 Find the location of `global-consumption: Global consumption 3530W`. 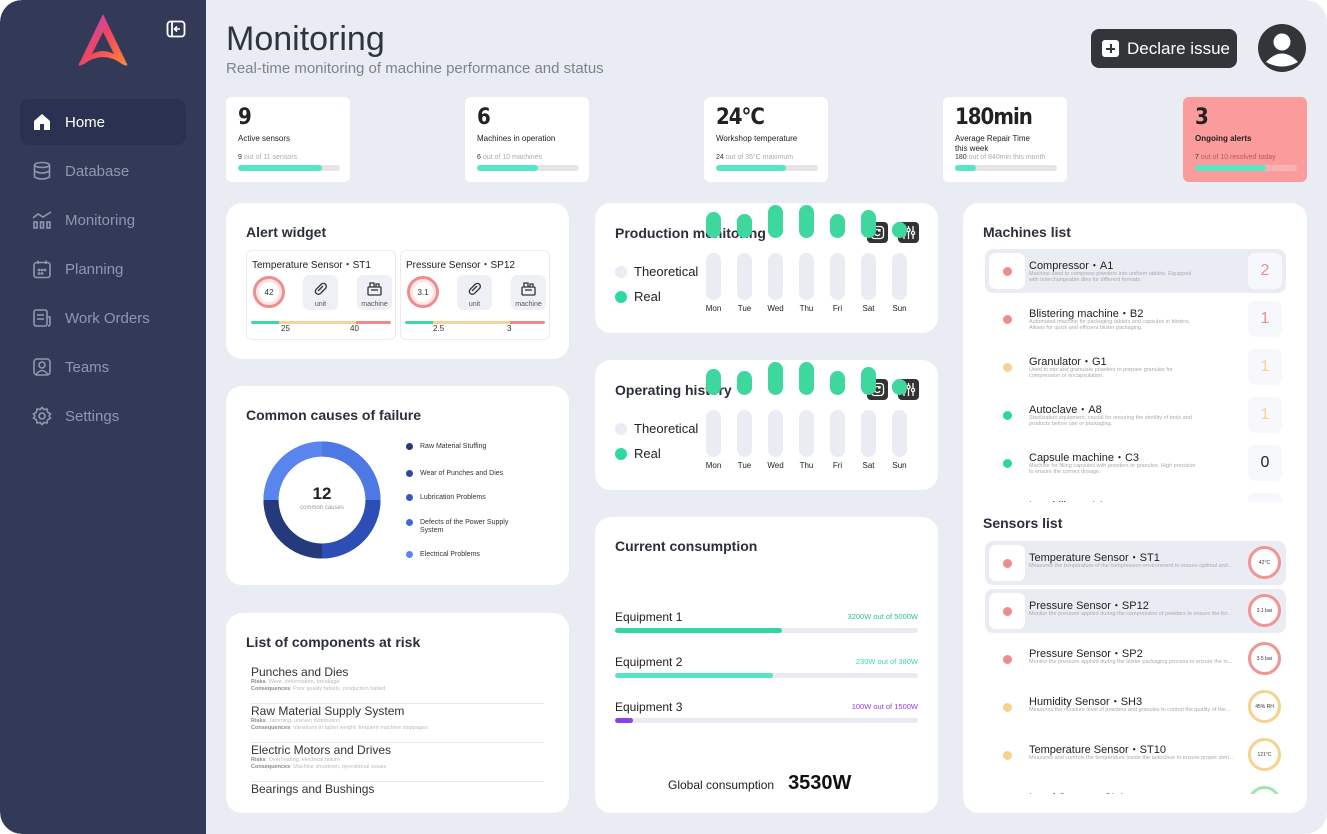

global-consumption: Global consumption 3530W is located at coordinates (759, 783).